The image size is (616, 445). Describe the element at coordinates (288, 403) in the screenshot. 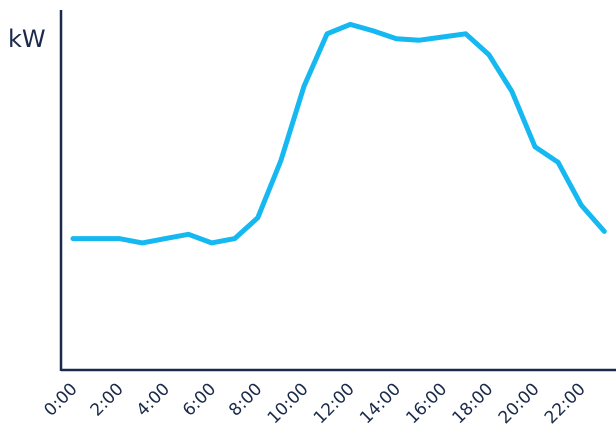

I see `x-tick-label: 10:00` at that location.